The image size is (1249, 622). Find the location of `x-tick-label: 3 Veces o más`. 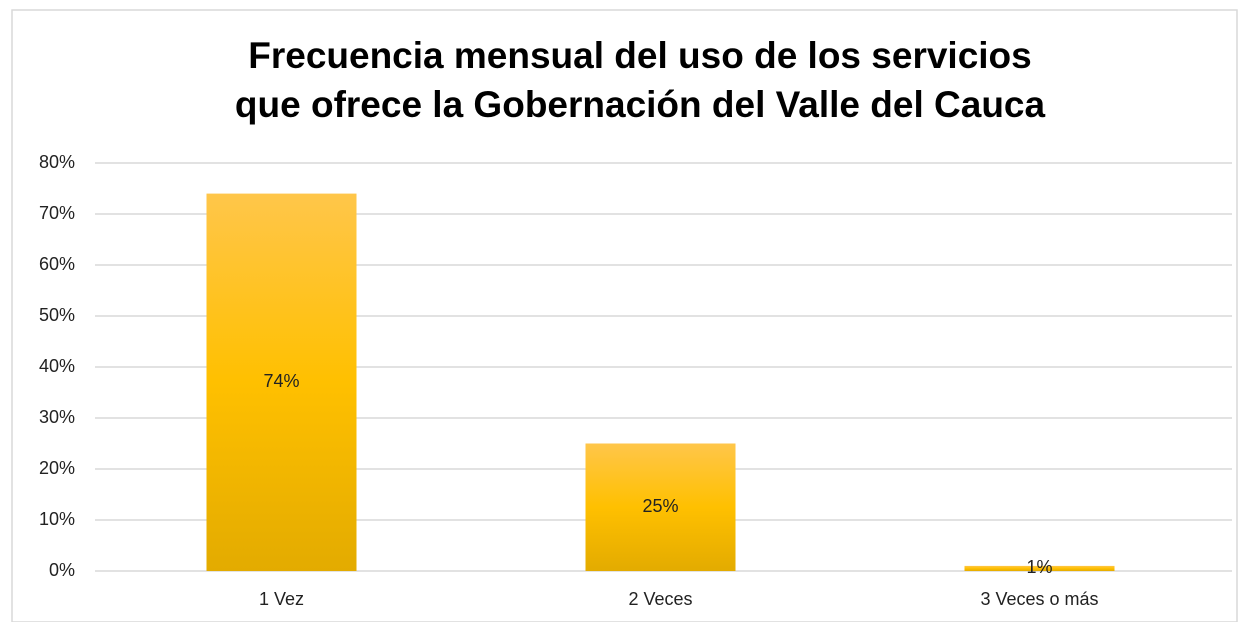

x-tick-label: 3 Veces o más is located at coordinates (1039, 599).